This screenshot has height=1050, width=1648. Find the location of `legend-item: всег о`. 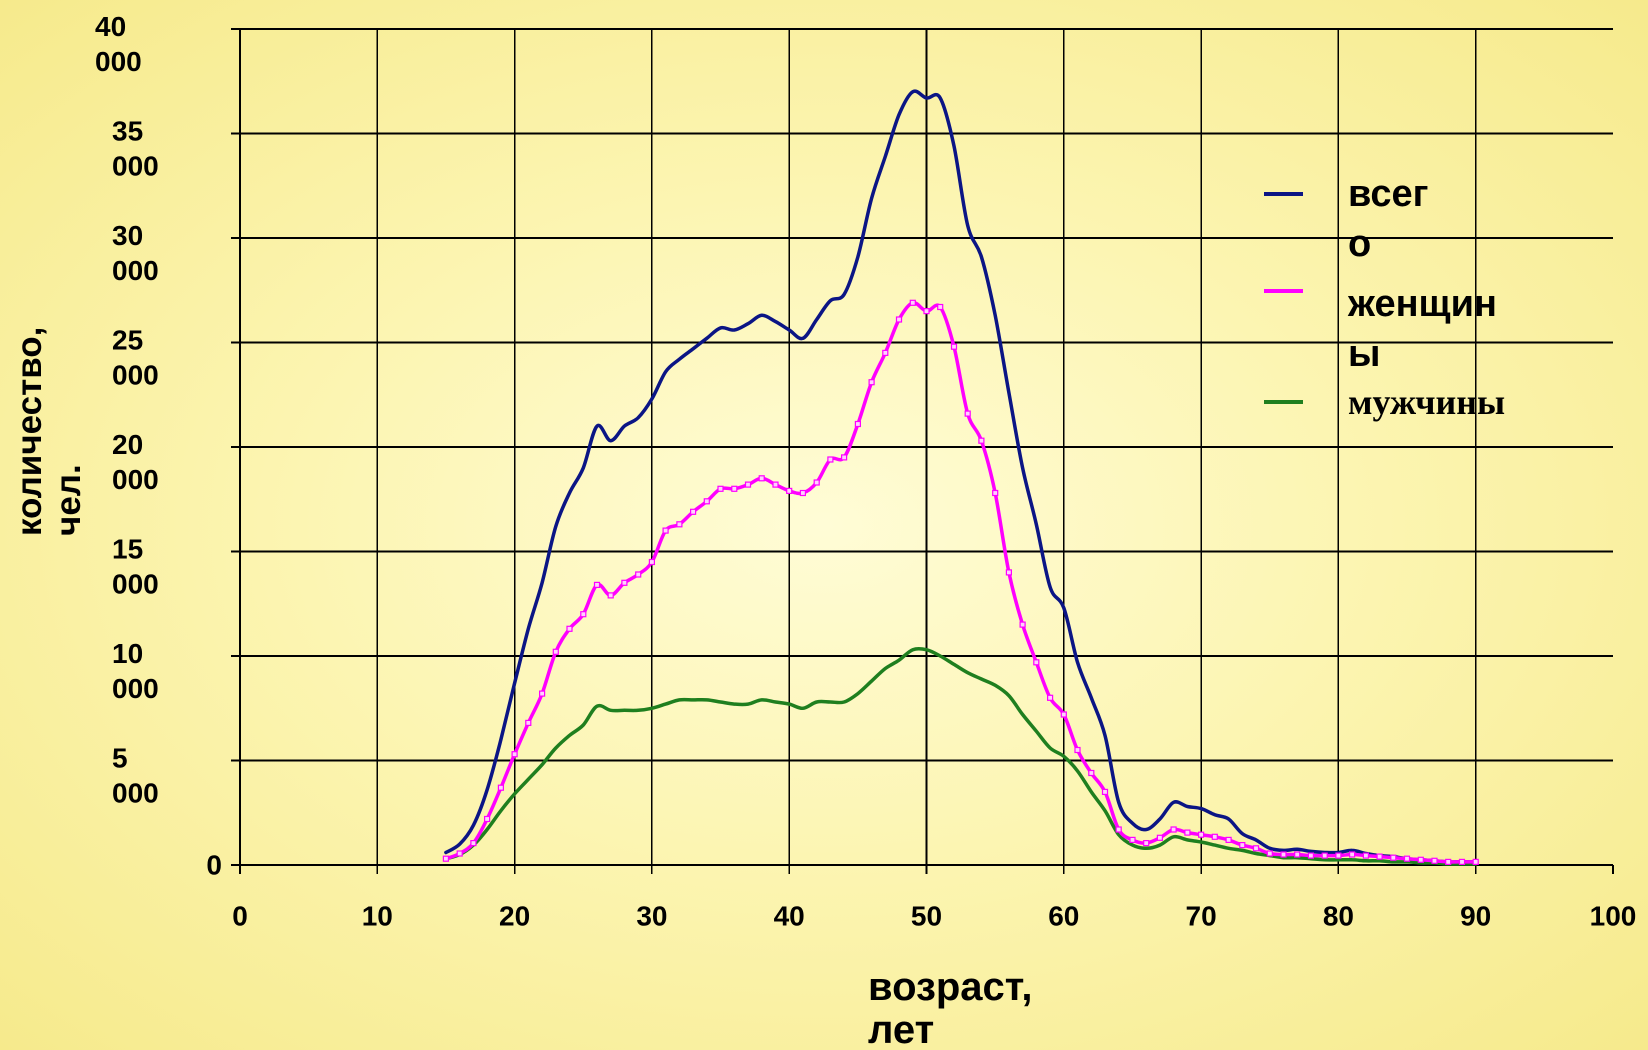

legend-item: всег о is located at coordinates (1346, 219).